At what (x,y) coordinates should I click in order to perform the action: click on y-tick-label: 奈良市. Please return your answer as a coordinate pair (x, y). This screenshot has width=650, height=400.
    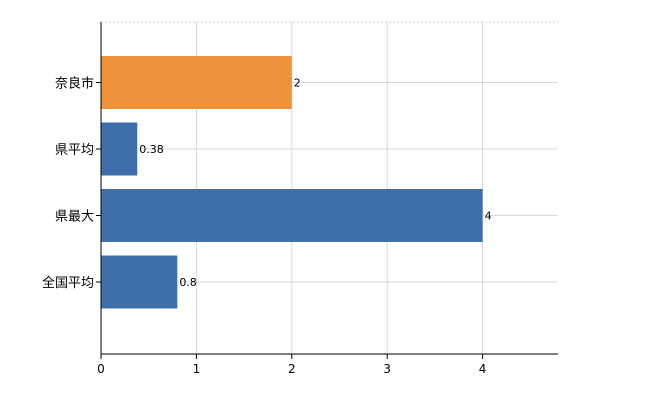
    Looking at the image, I should click on (74, 84).